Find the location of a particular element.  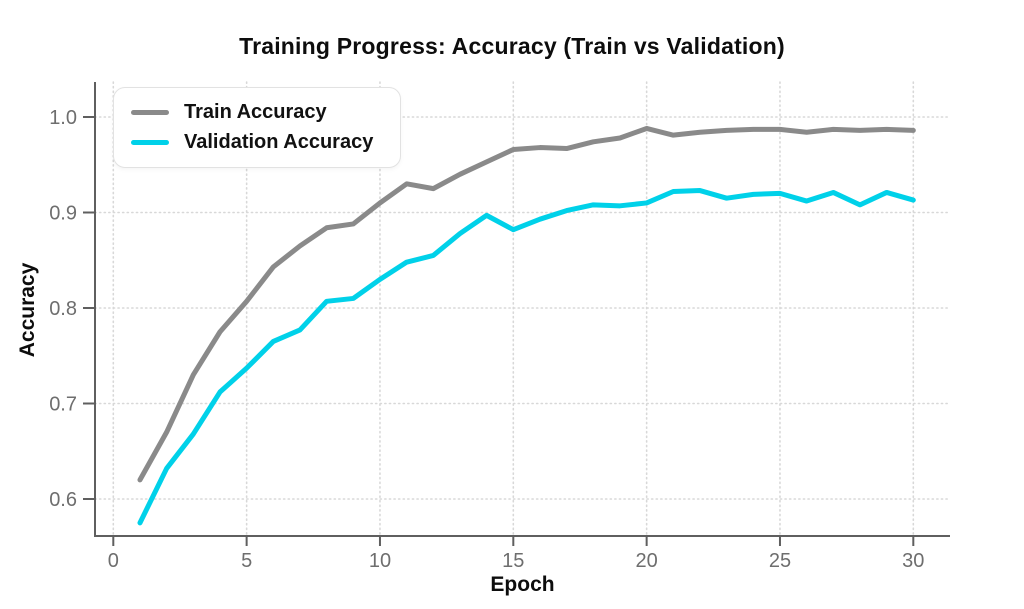

y-tick-label: 0.6 is located at coordinates (63, 500).